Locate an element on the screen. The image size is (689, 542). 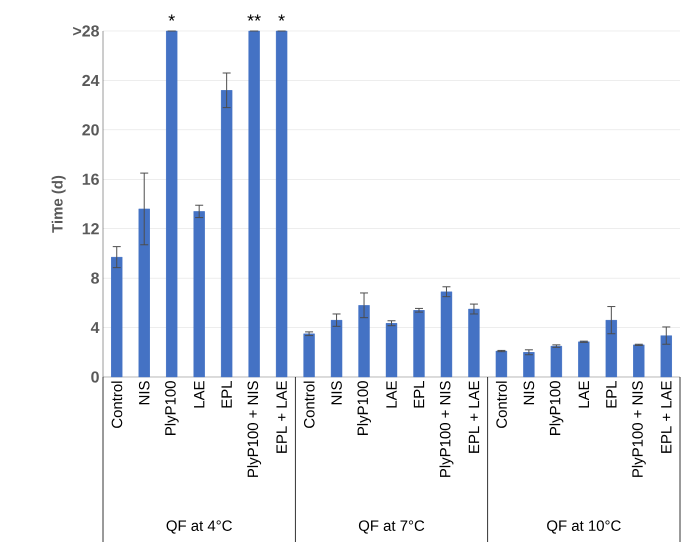
y-tick-label: >28 is located at coordinates (86, 30).